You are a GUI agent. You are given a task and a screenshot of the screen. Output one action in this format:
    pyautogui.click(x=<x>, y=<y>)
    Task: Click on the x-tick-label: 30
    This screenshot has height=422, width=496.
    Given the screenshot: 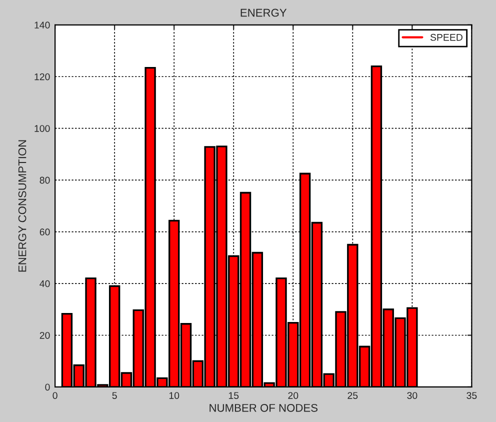 What is the action you would take?
    pyautogui.click(x=412, y=395)
    